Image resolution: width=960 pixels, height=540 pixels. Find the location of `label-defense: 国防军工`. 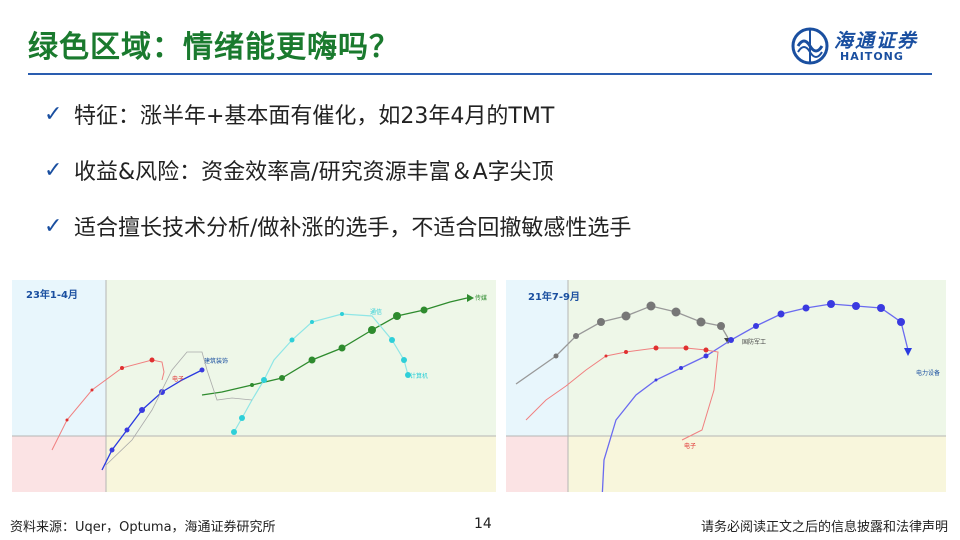

label-defense: 国防军工 is located at coordinates (754, 342).